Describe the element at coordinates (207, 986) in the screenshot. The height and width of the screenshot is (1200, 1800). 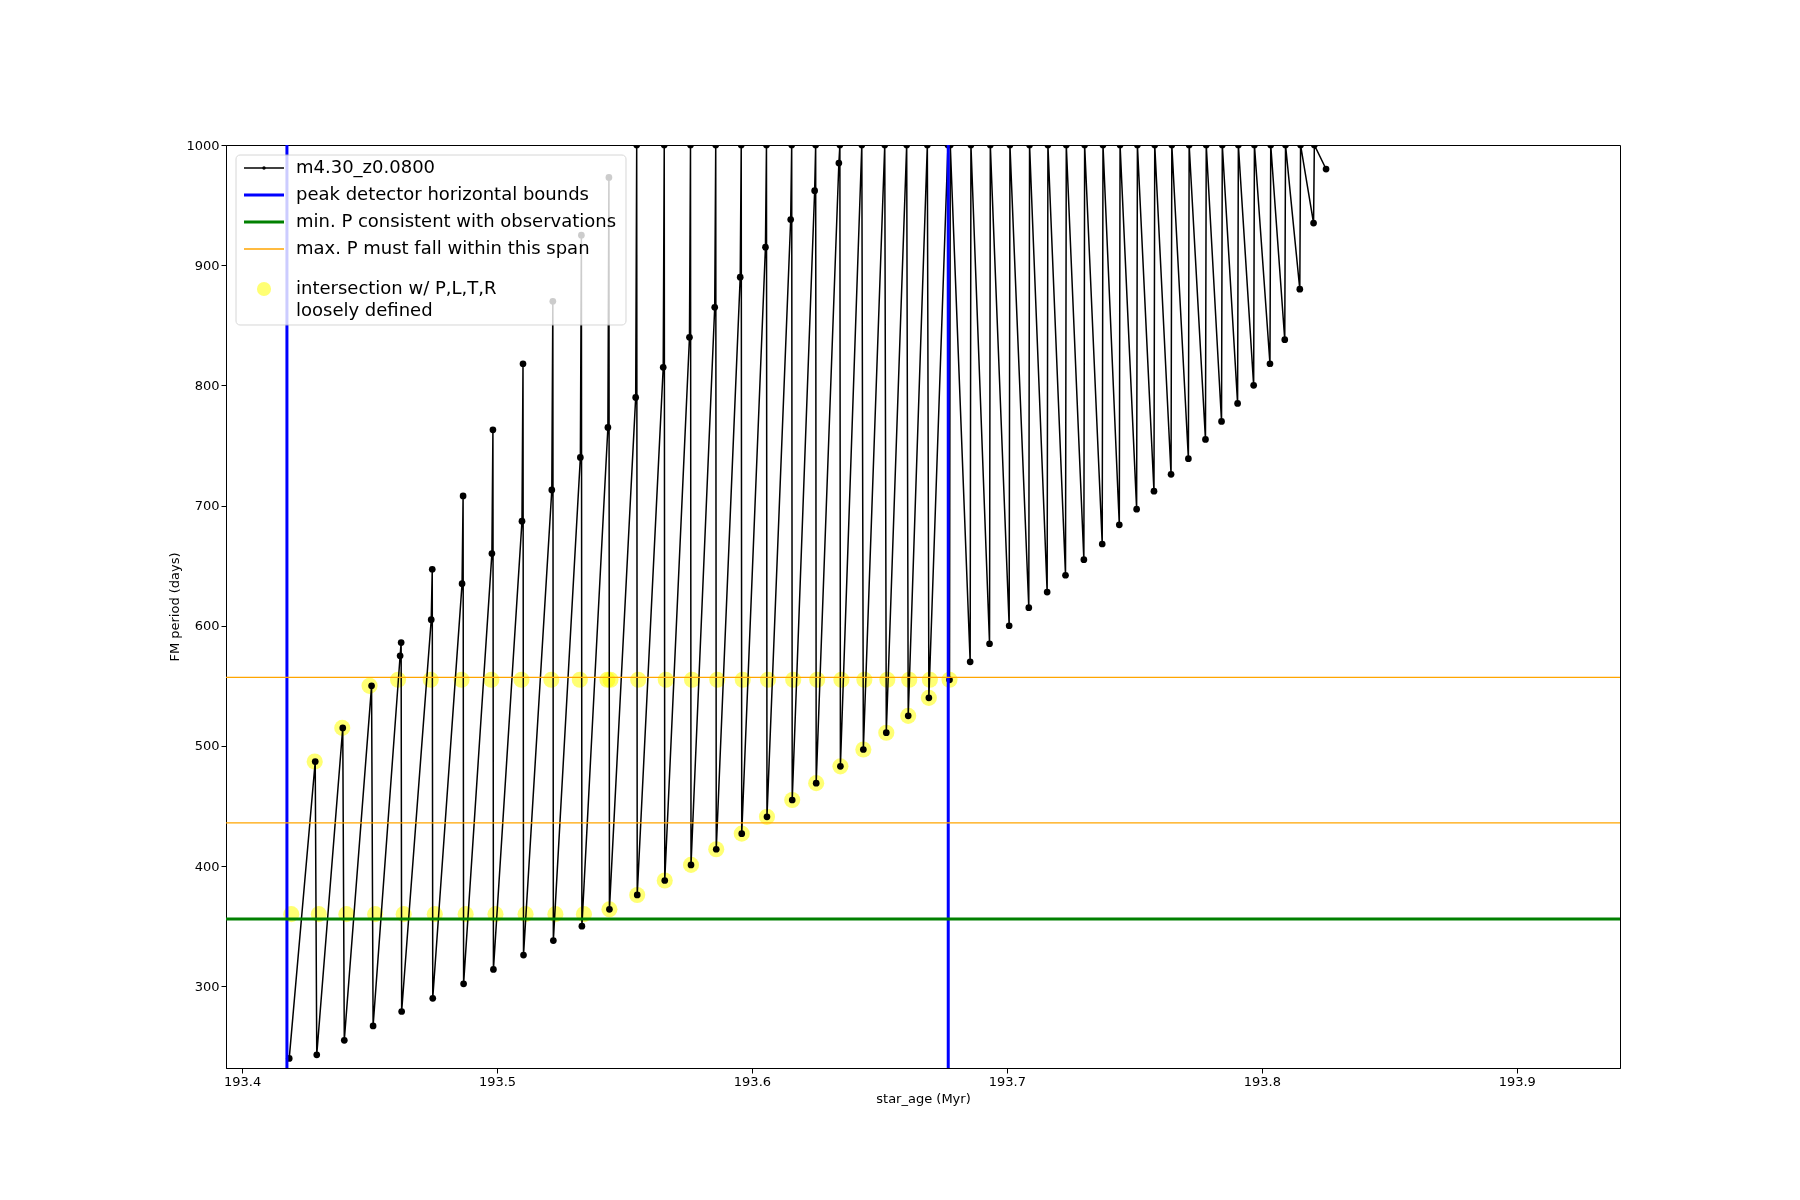
I see `y-tick-label: 300` at that location.